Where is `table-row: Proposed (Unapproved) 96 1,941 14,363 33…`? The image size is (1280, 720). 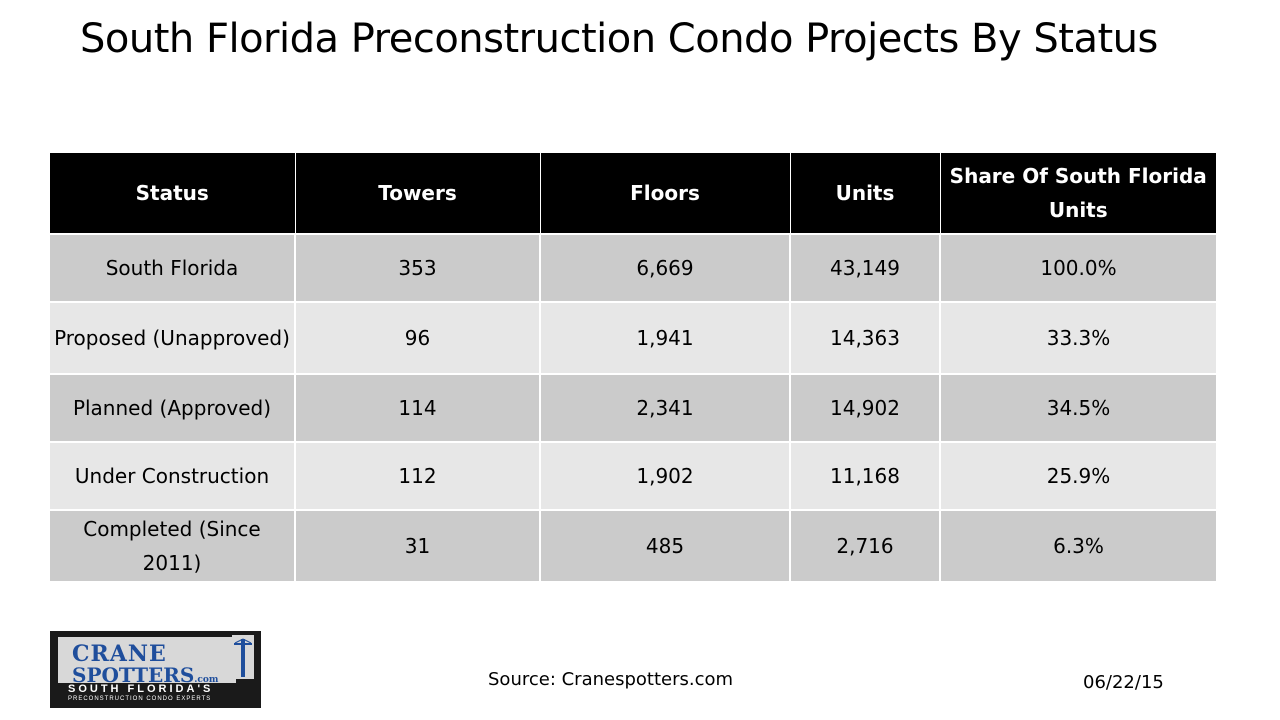 table-row: Proposed (Unapproved) 96 1,941 14,363 33… is located at coordinates (633, 337).